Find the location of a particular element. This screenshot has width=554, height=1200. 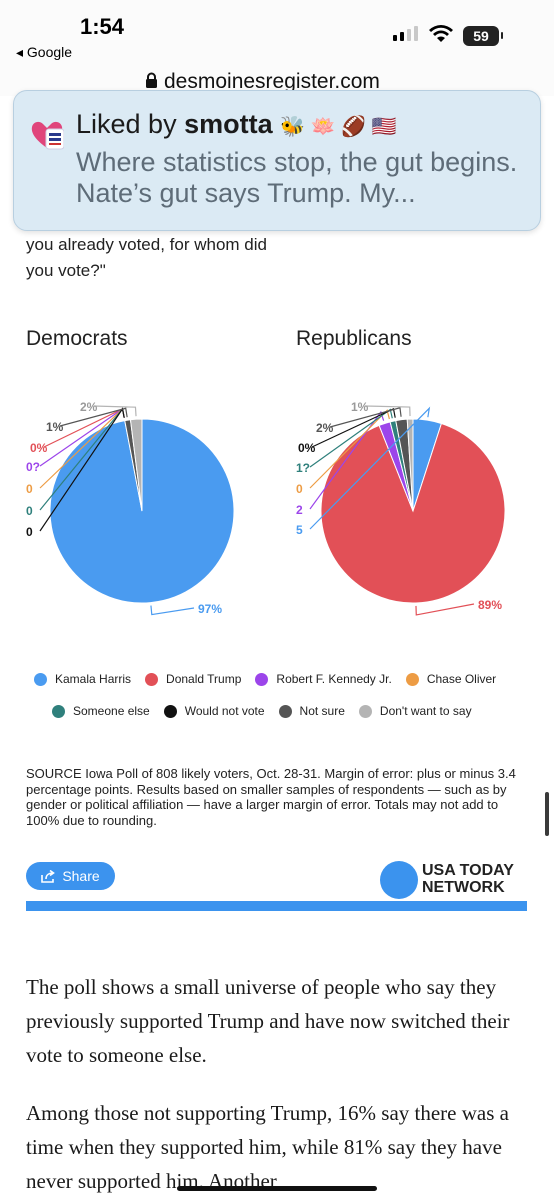

clock: 1:54 is located at coordinates (102, 26).